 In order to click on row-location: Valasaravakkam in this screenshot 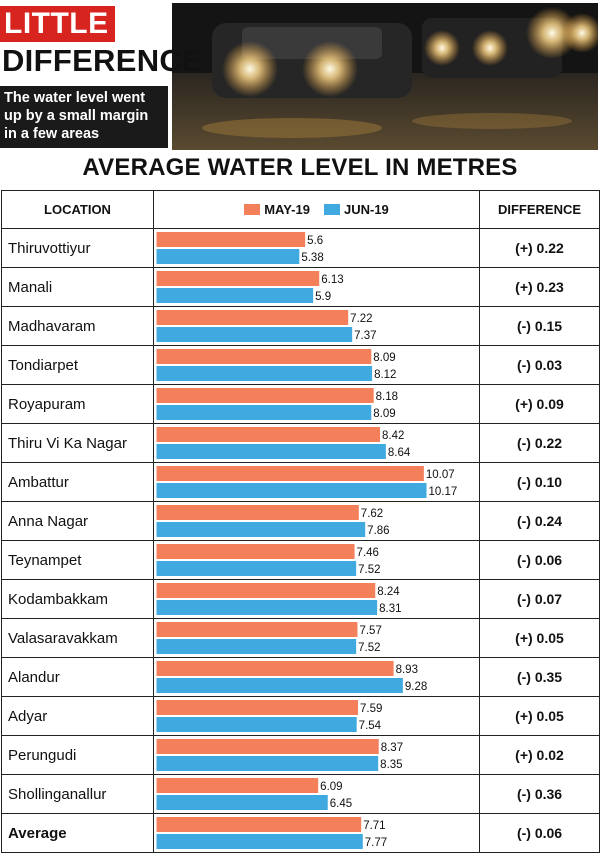, I will do `click(77, 638)`.